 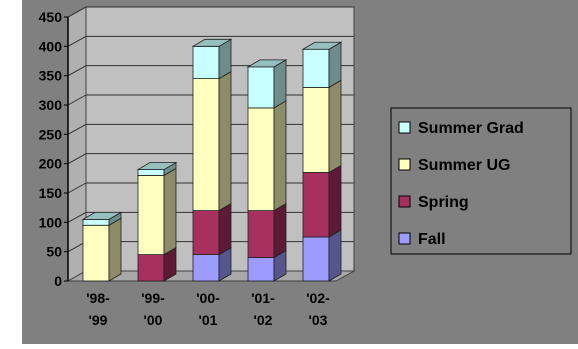 What do you see at coordinates (98, 298) in the screenshot?
I see `x-tick-label: '98-` at bounding box center [98, 298].